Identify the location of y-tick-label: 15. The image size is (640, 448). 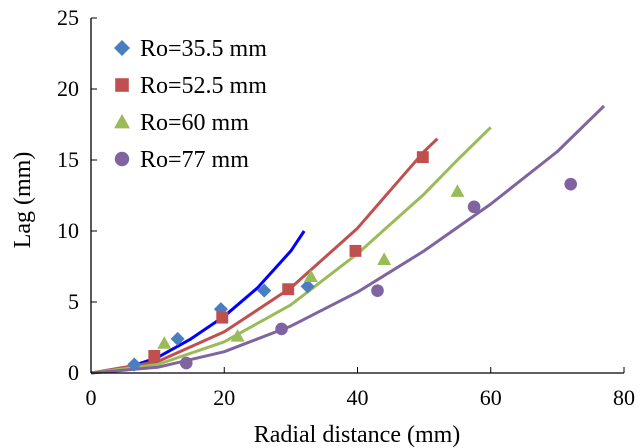
(68, 159).